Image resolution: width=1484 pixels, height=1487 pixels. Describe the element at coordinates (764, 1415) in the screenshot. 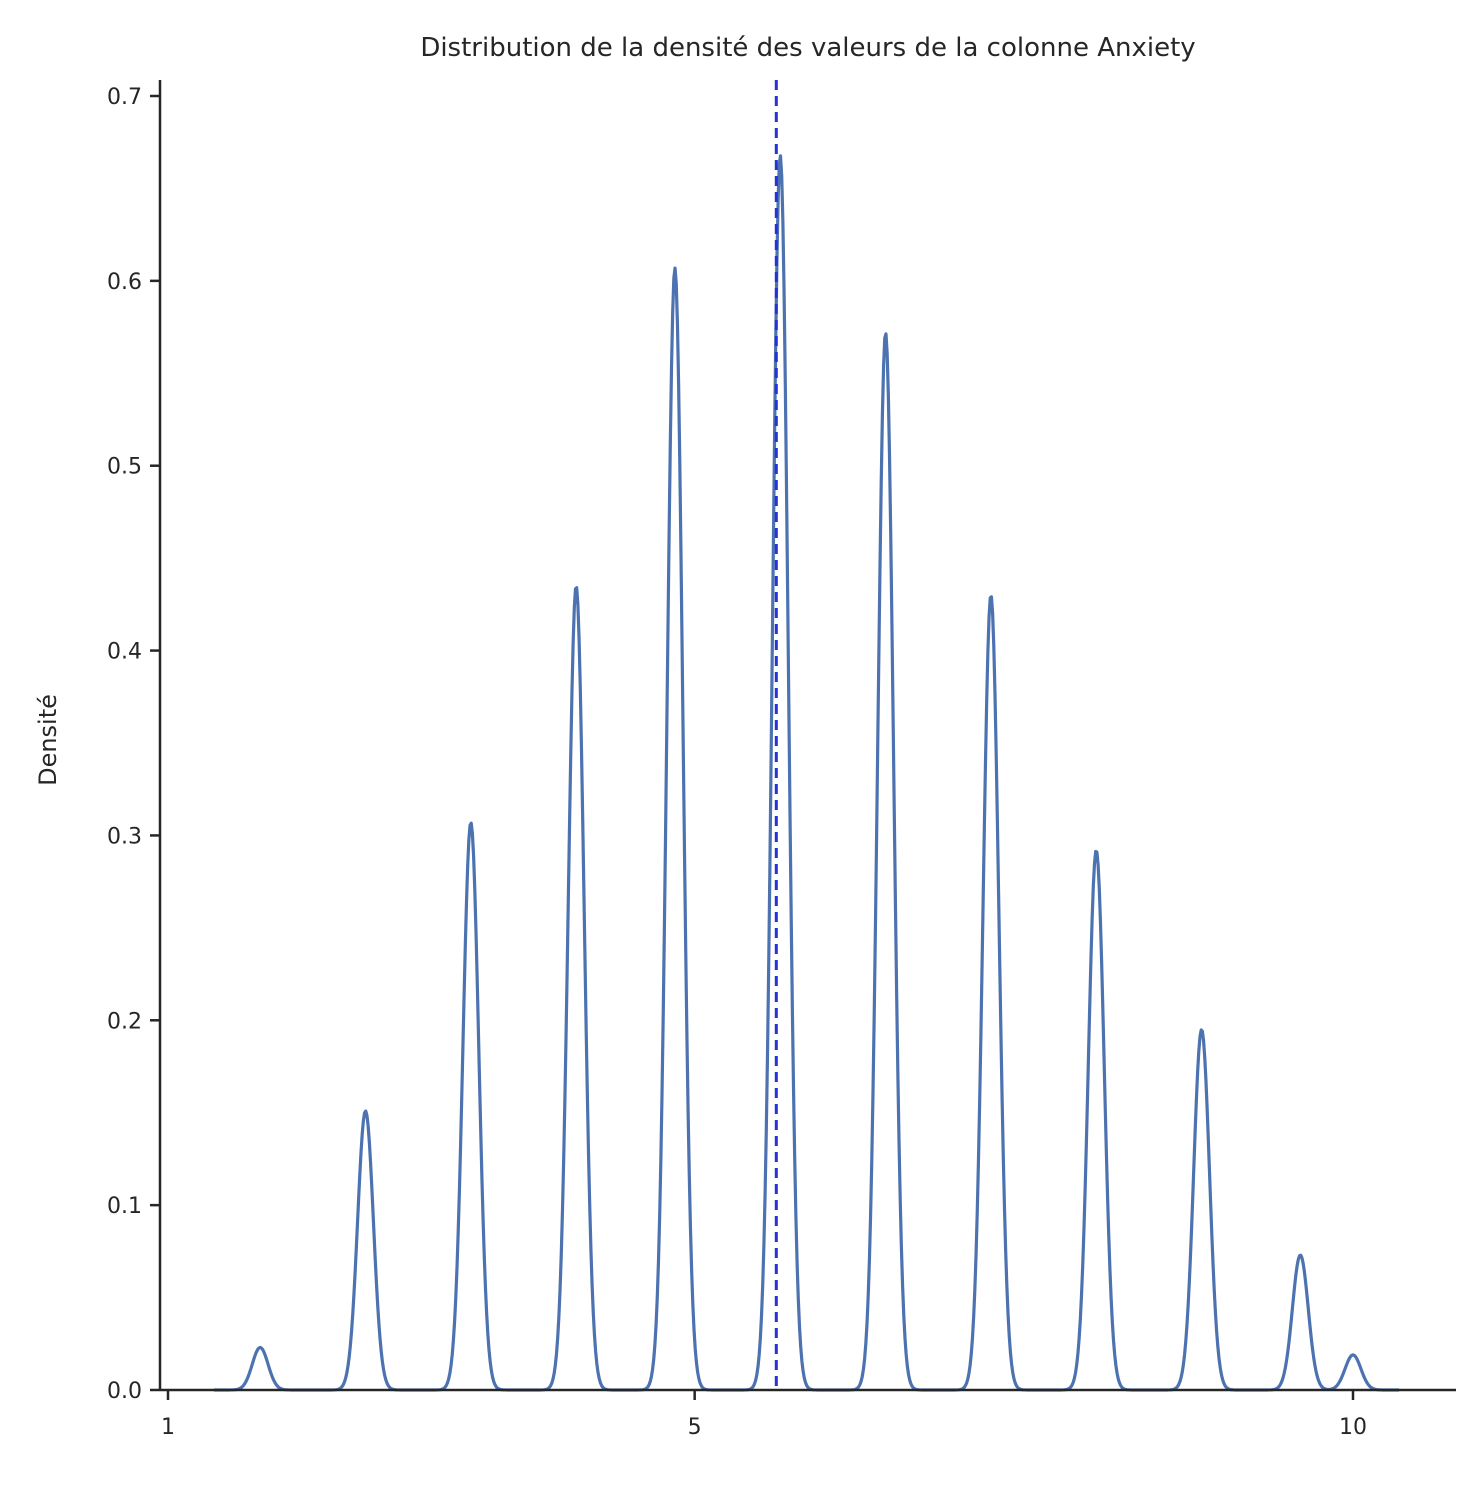

I see `x-axis-ticks: 1 5 10` at that location.